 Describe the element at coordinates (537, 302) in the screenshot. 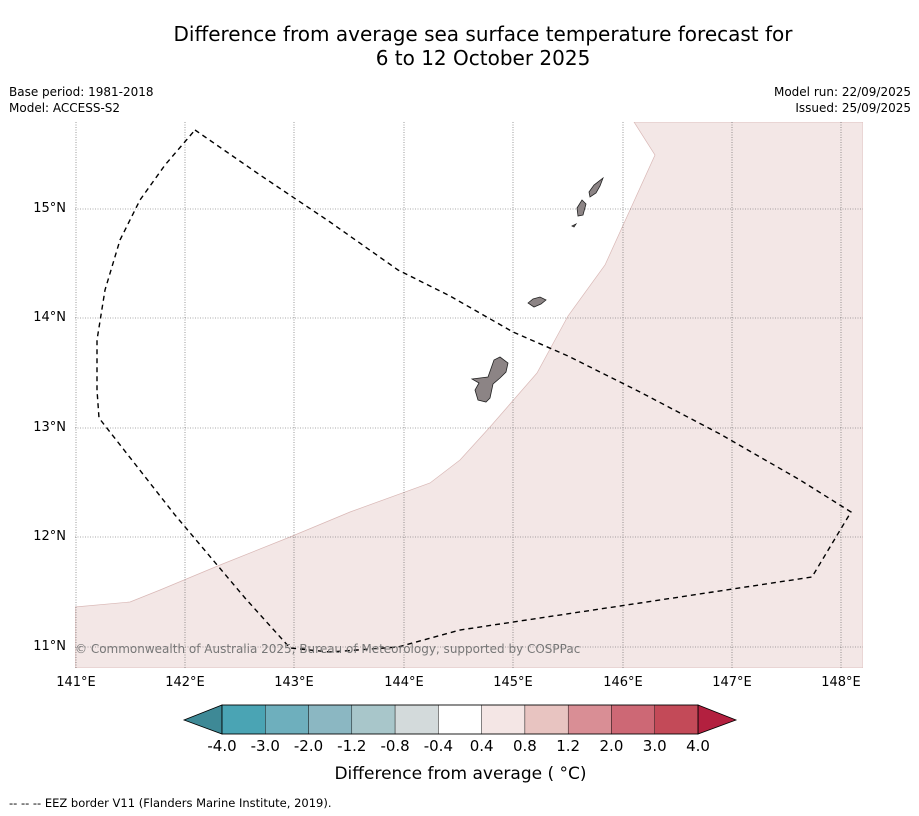

I see `island-rota` at that location.